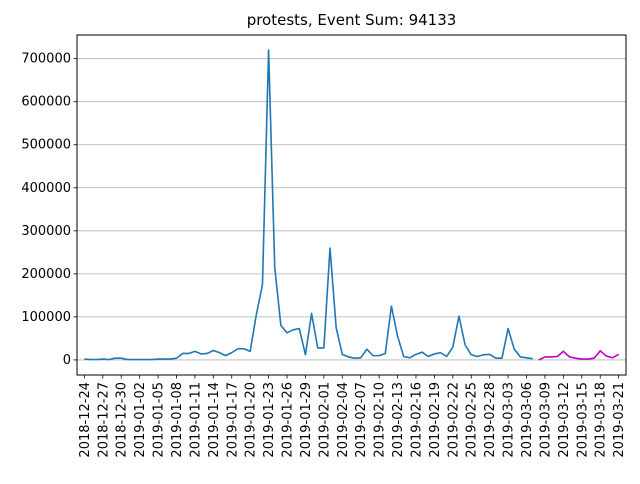 The image size is (640, 484). I want to click on x-tick-label: 2019-03-12, so click(564, 420).